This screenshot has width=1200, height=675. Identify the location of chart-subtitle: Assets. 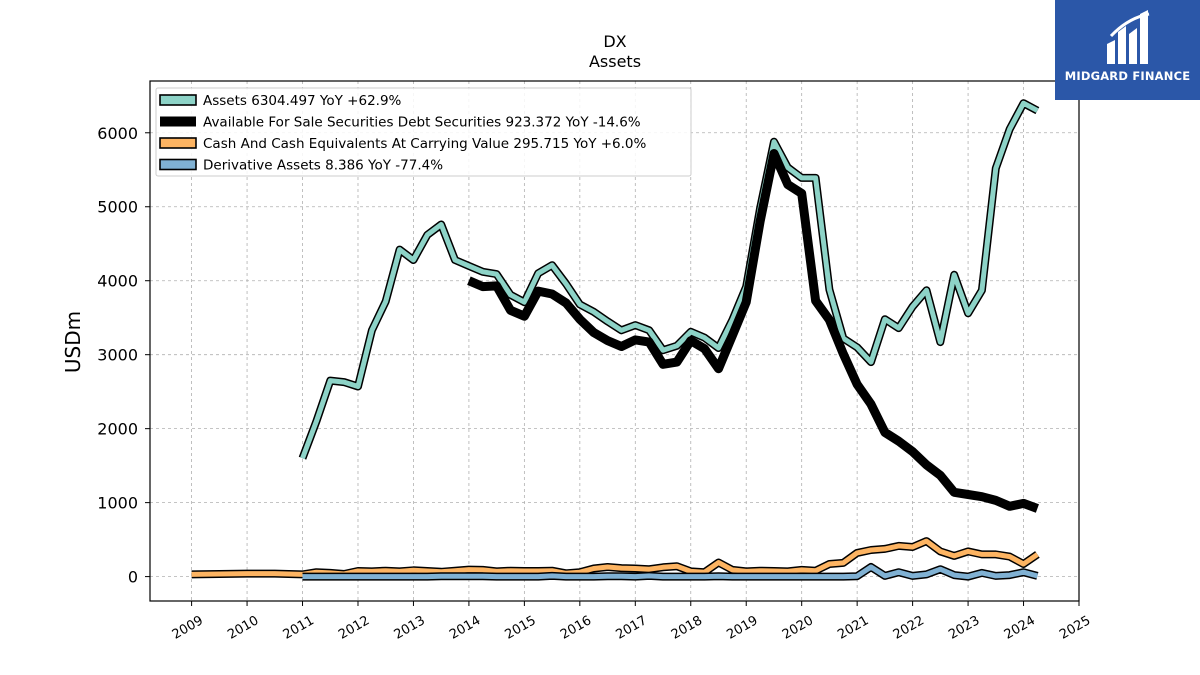
(615, 61).